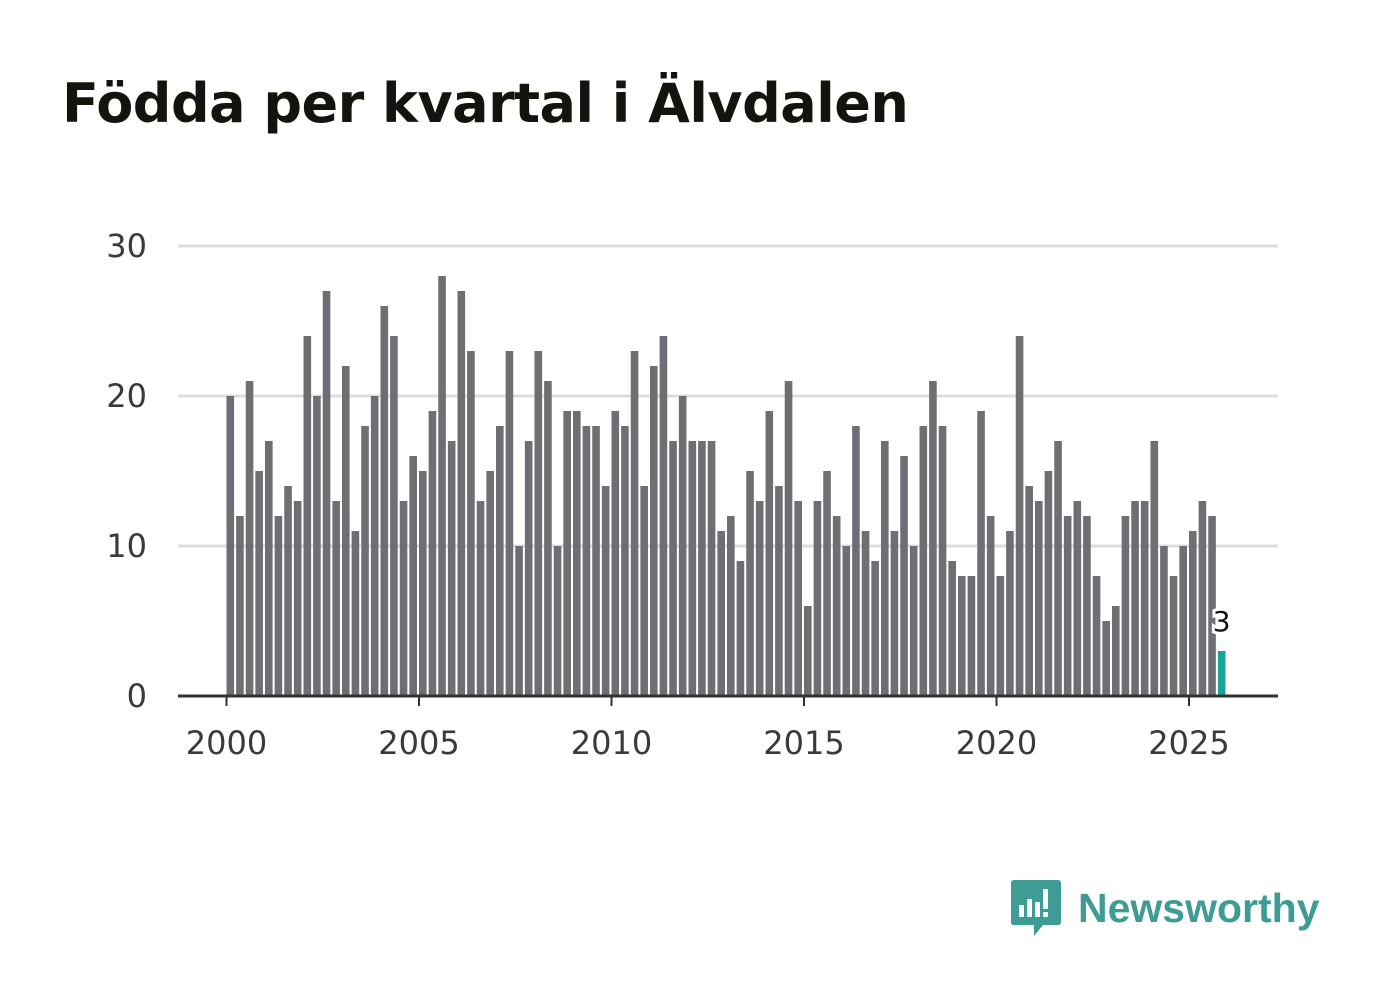 This screenshot has width=1382, height=999. What do you see at coordinates (418, 743) in the screenshot?
I see `x-tick-label: 2005` at bounding box center [418, 743].